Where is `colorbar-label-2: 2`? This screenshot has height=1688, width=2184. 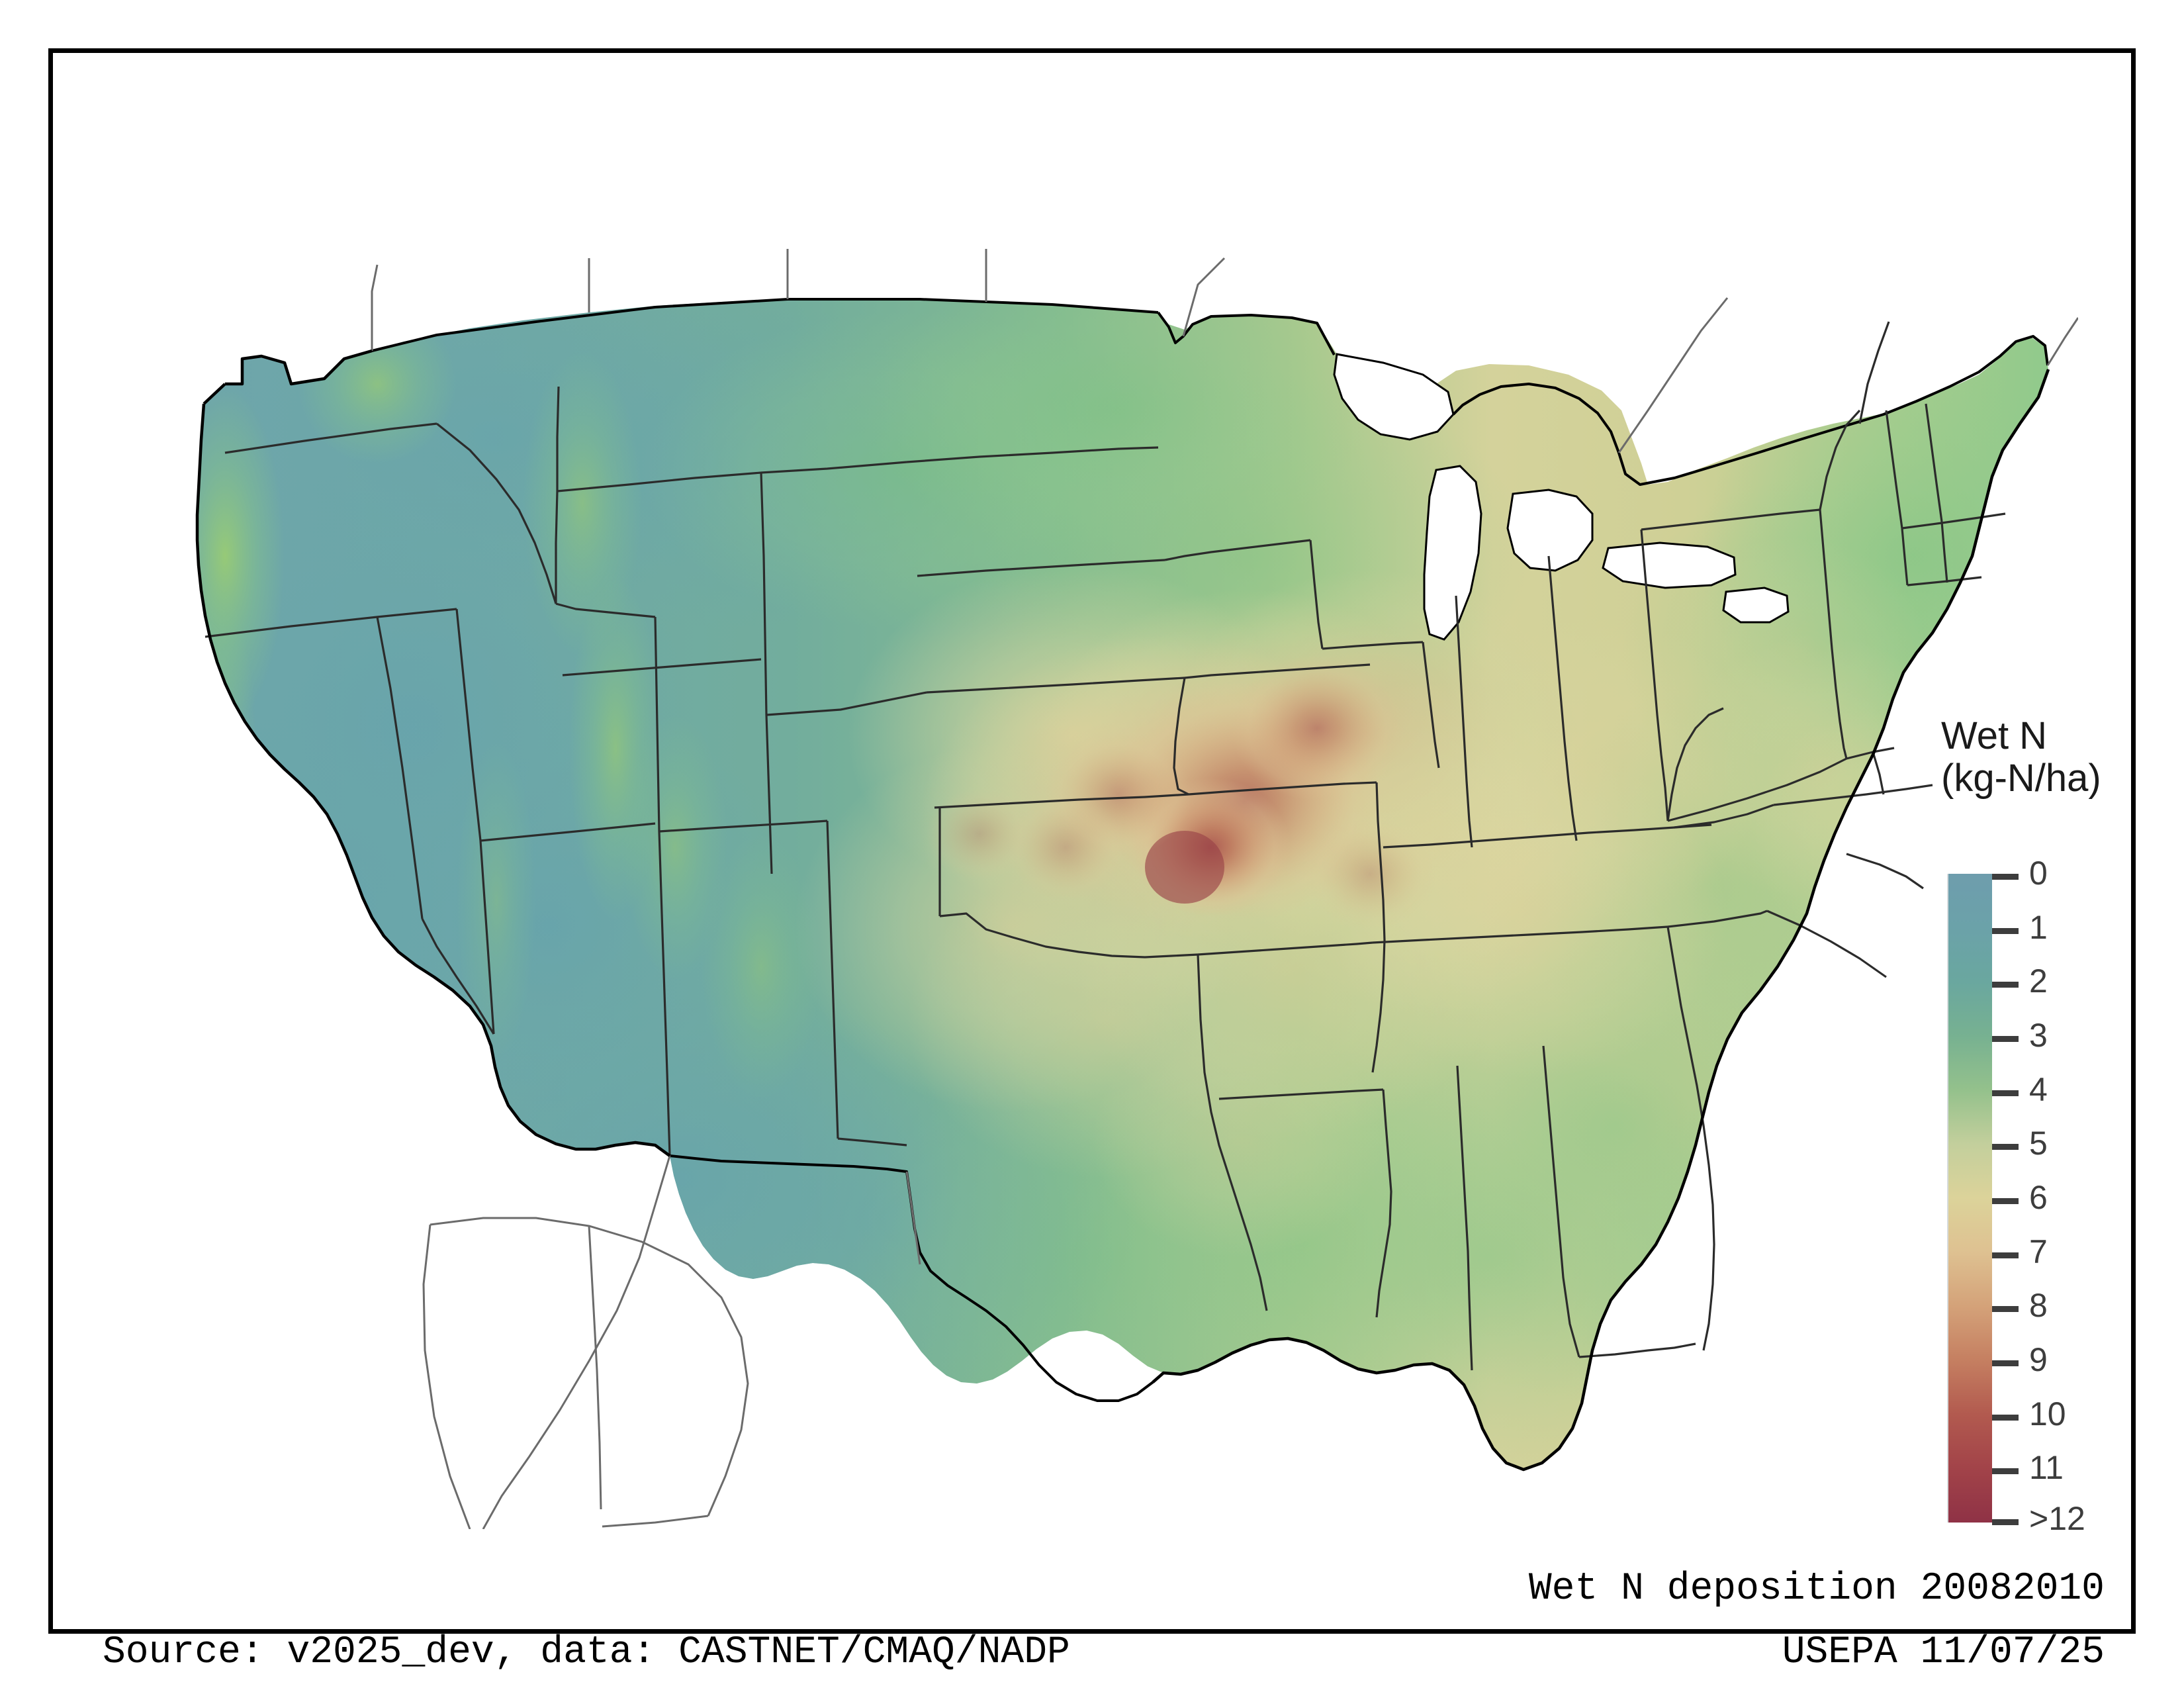
colorbar-label-2: 2 is located at coordinates (2039, 981).